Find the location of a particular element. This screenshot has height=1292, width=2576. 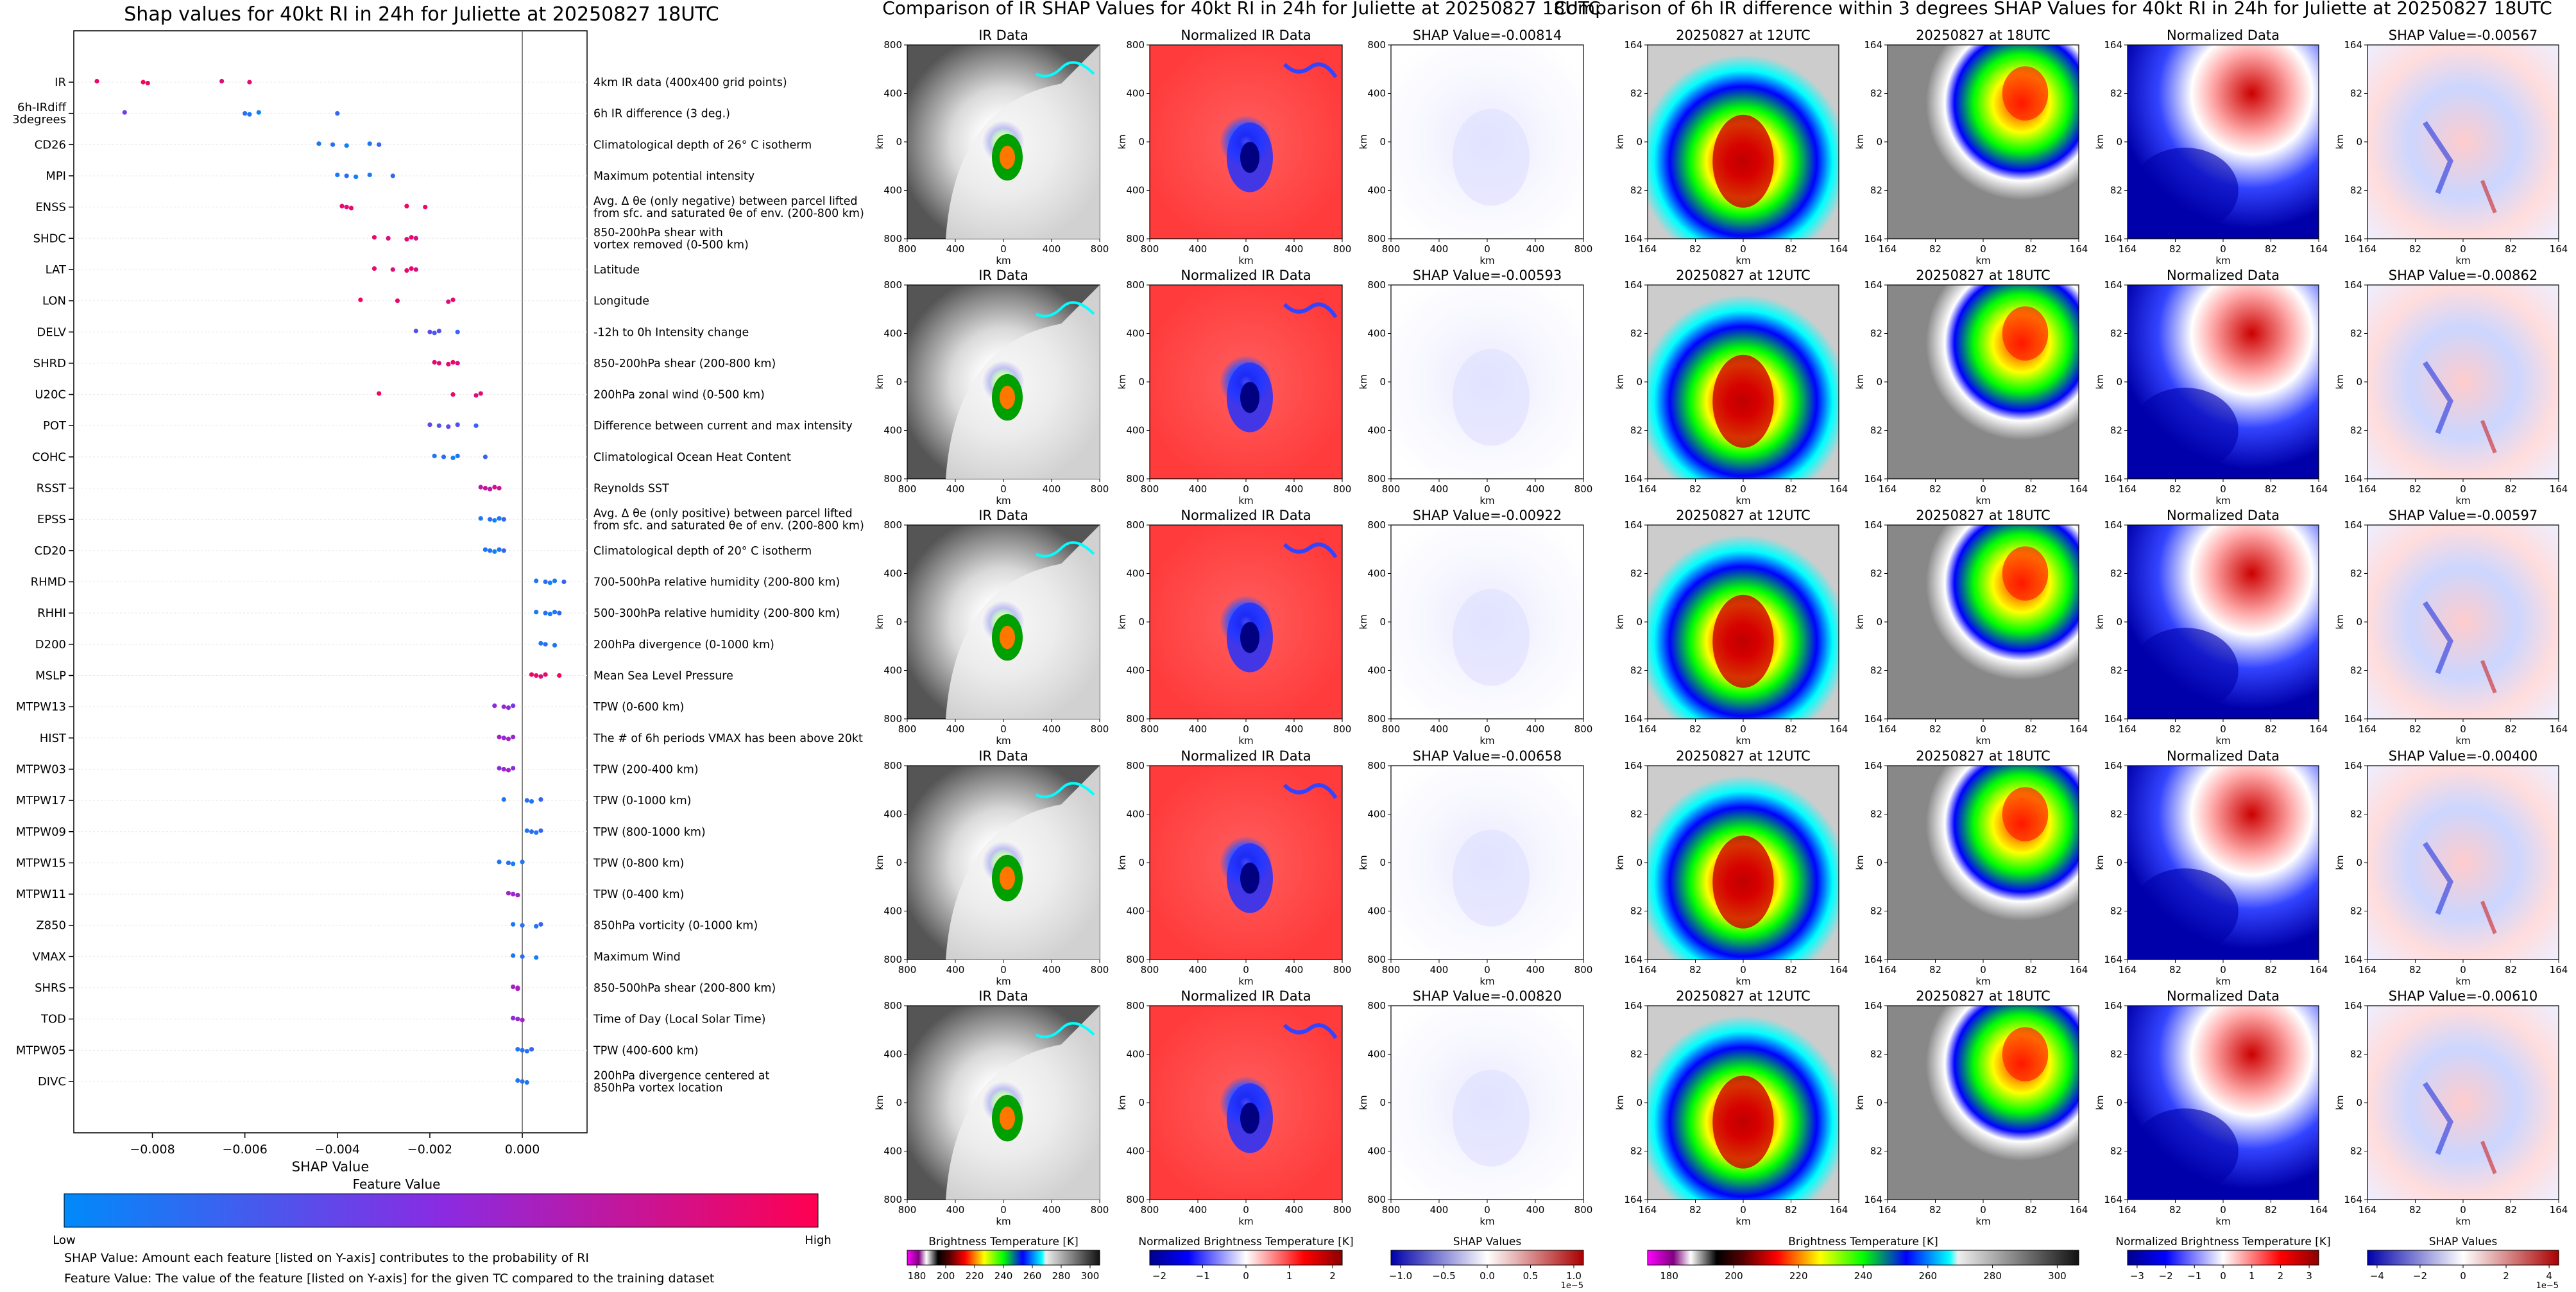

feature-label: DIVC is located at coordinates (52, 1082).